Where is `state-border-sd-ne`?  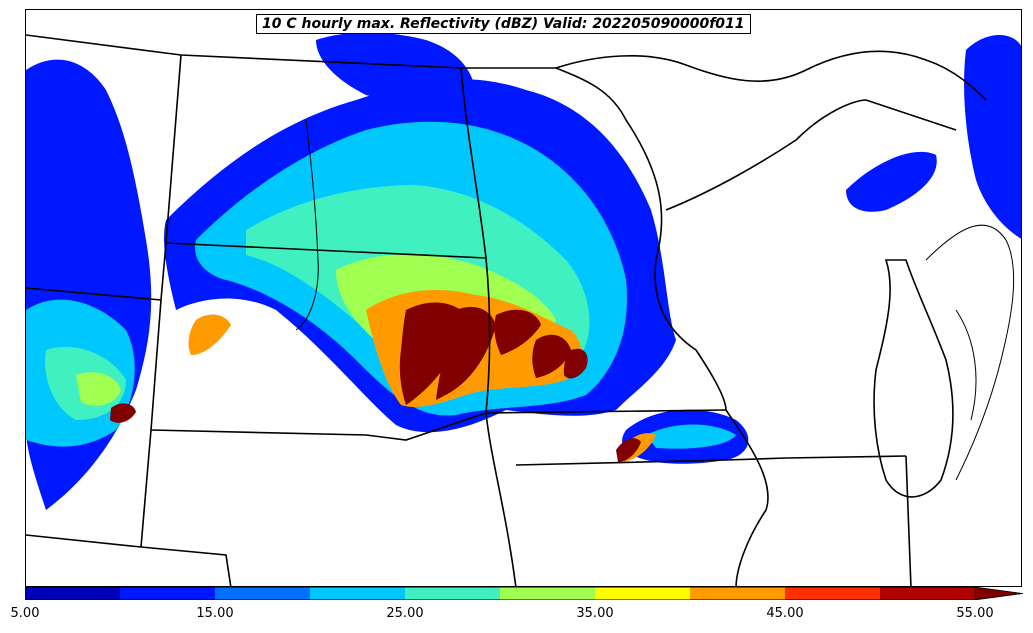
state-border-sd-ne is located at coordinates (438, 425).